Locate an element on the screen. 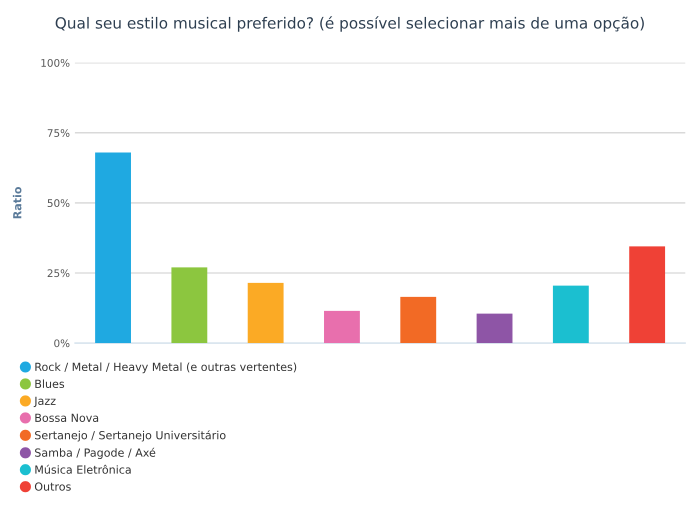 This screenshot has height=523, width=700. y-axis-title: Ratio is located at coordinates (17, 202).